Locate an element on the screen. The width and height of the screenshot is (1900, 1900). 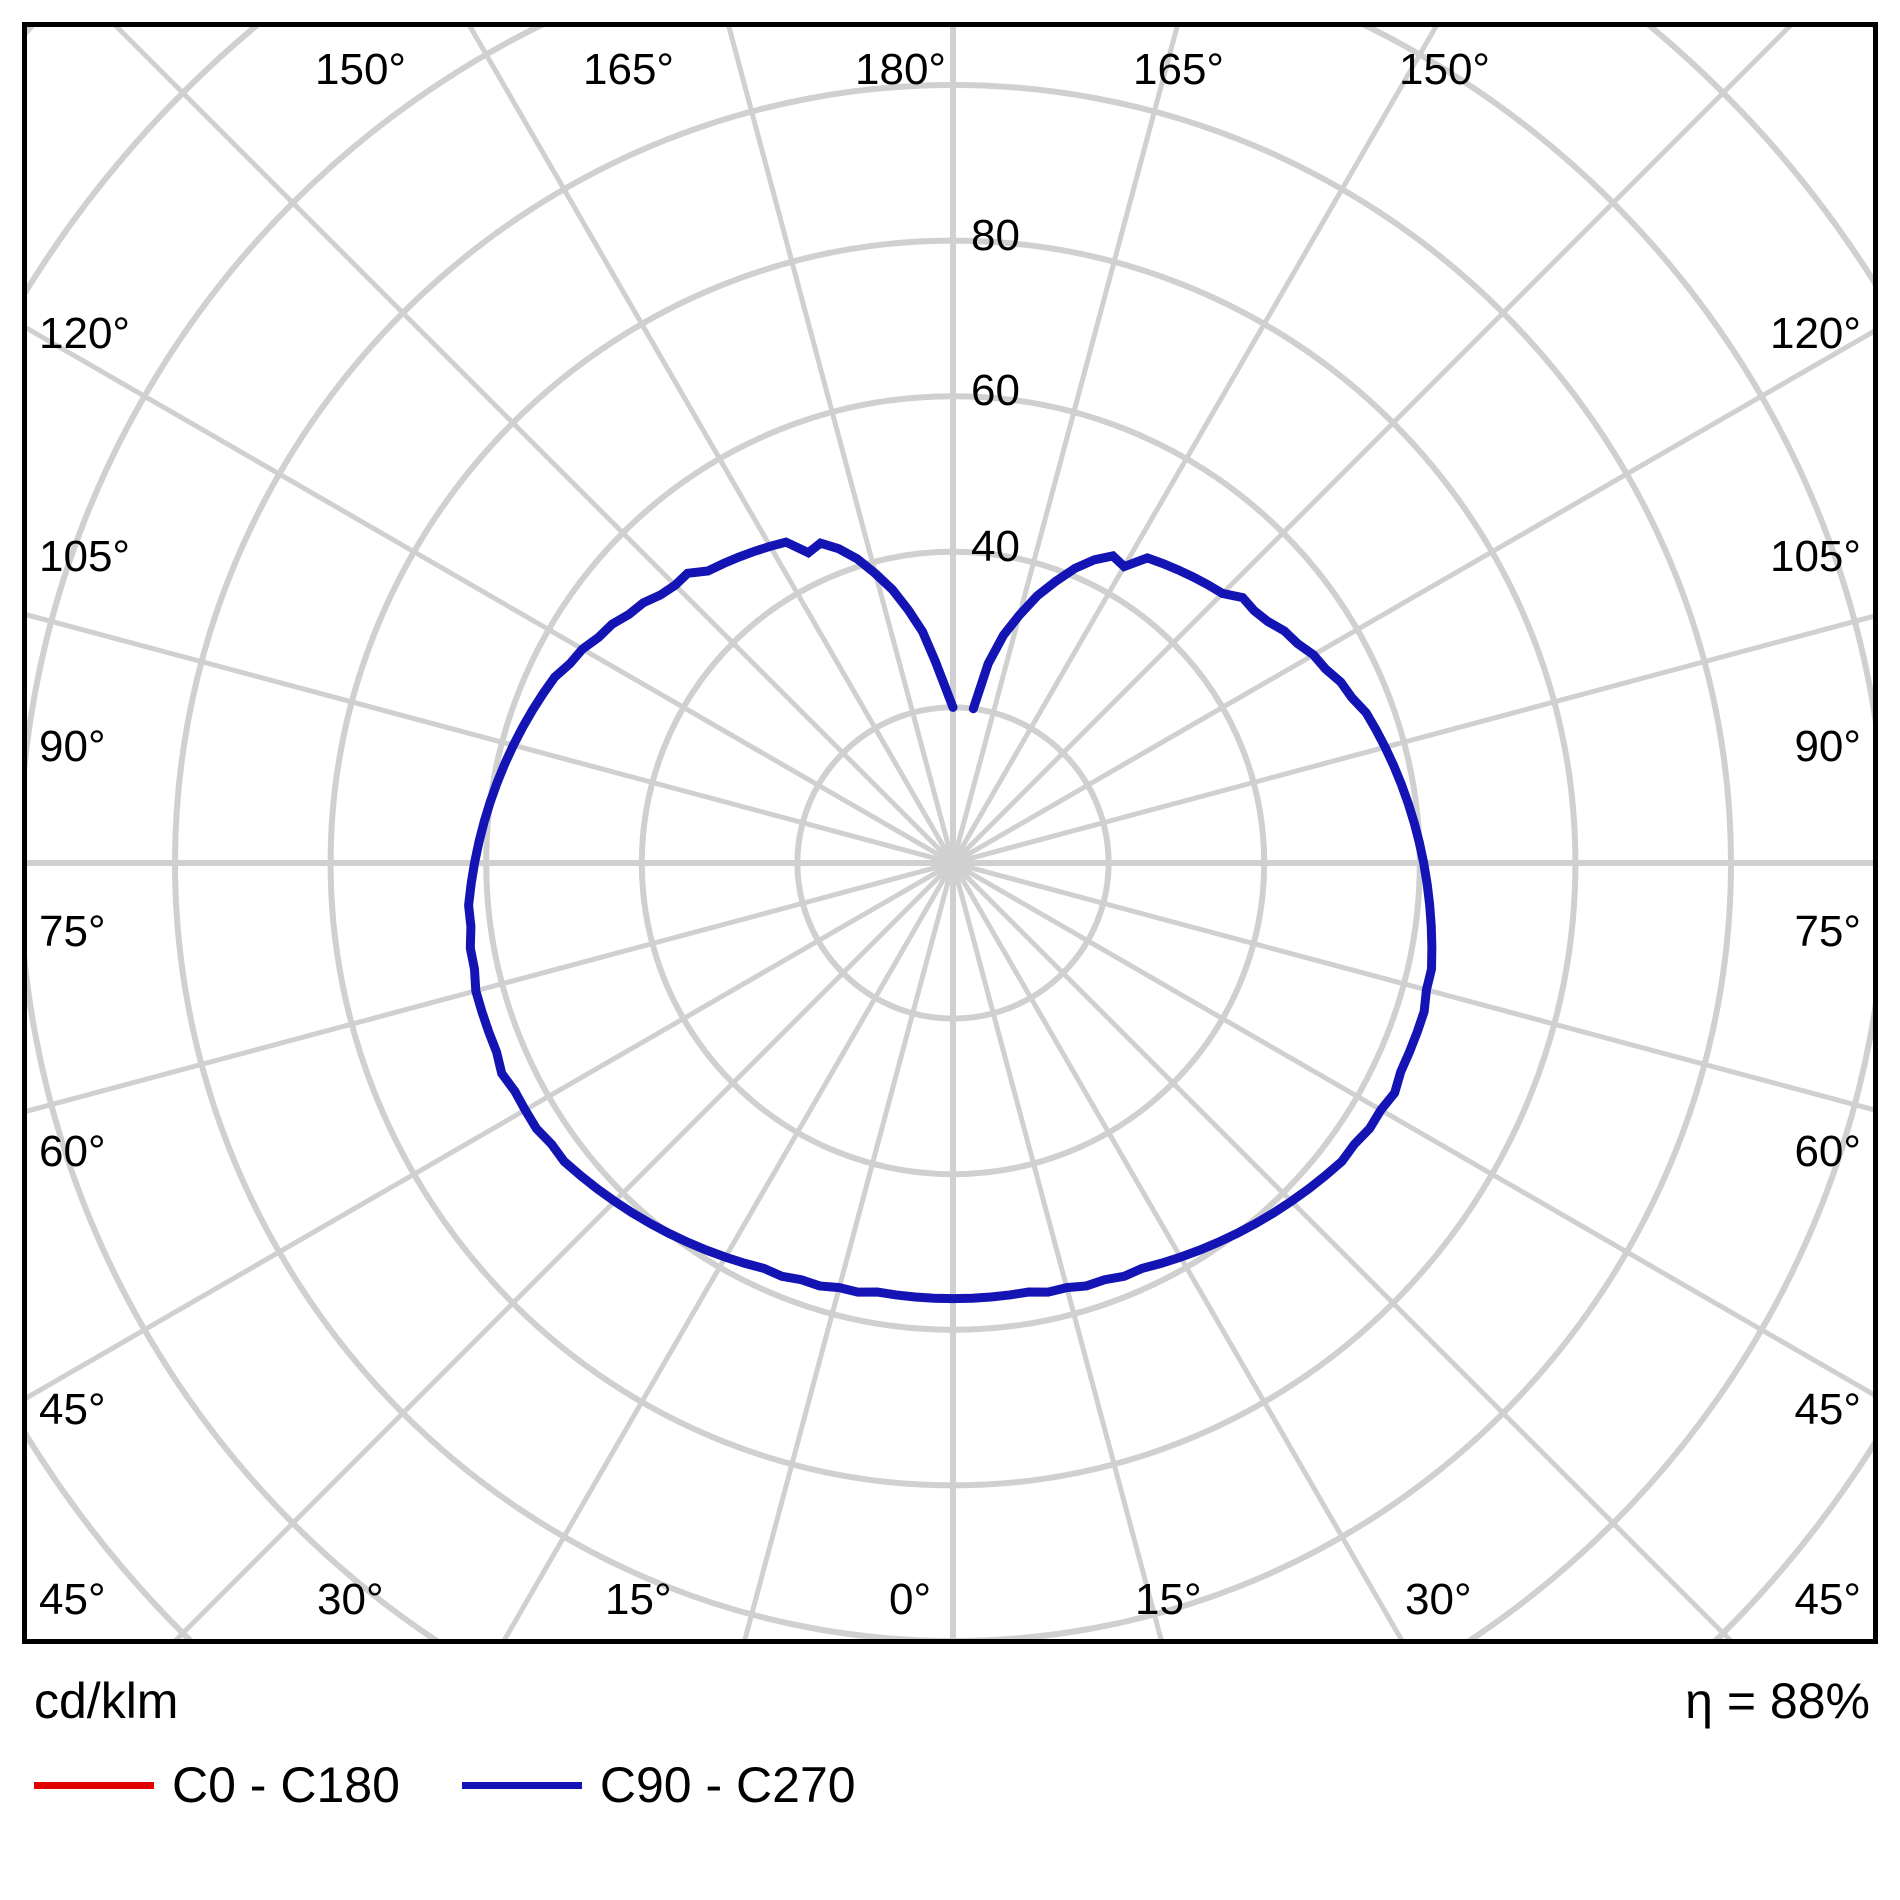
legend-item-c90-c270: C90 - C270 is located at coordinates (658, 1785).